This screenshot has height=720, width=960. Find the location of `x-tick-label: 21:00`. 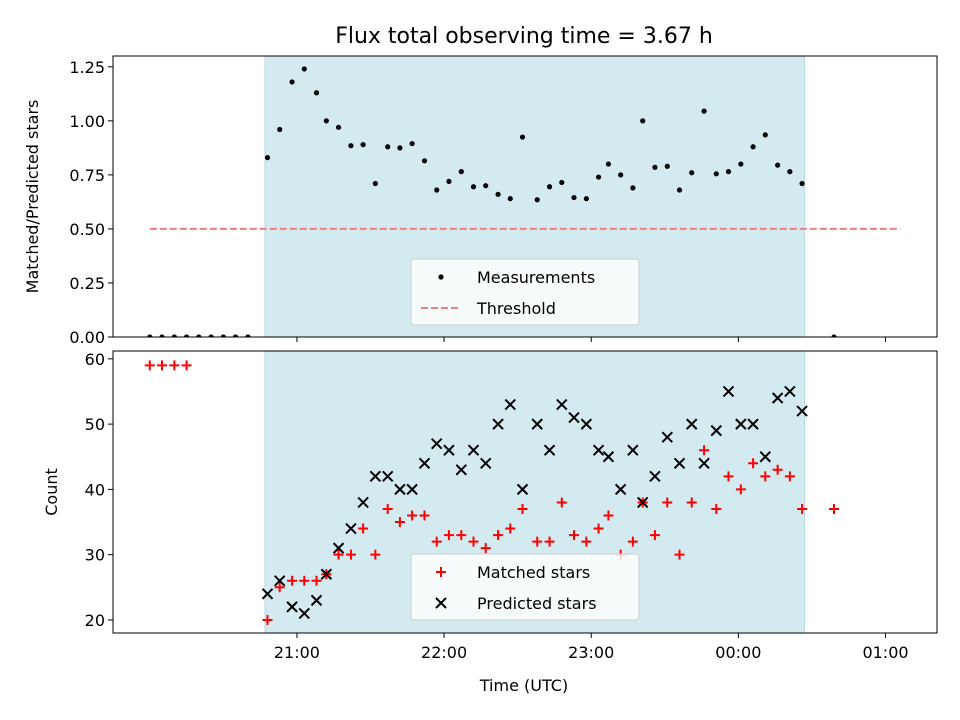

x-tick-label: 21:00 is located at coordinates (297, 652).